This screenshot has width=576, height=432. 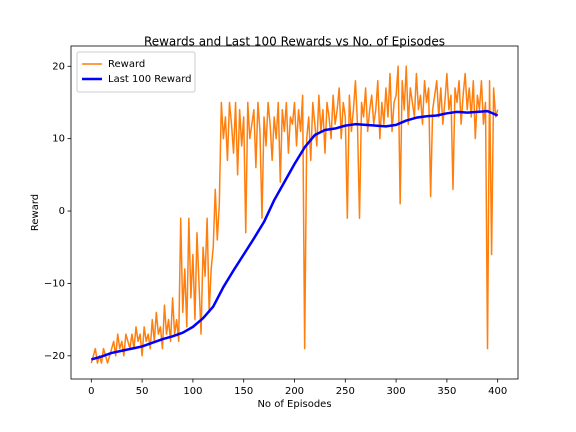 What do you see at coordinates (35, 212) in the screenshot?
I see `y-axis-label: Reward` at bounding box center [35, 212].